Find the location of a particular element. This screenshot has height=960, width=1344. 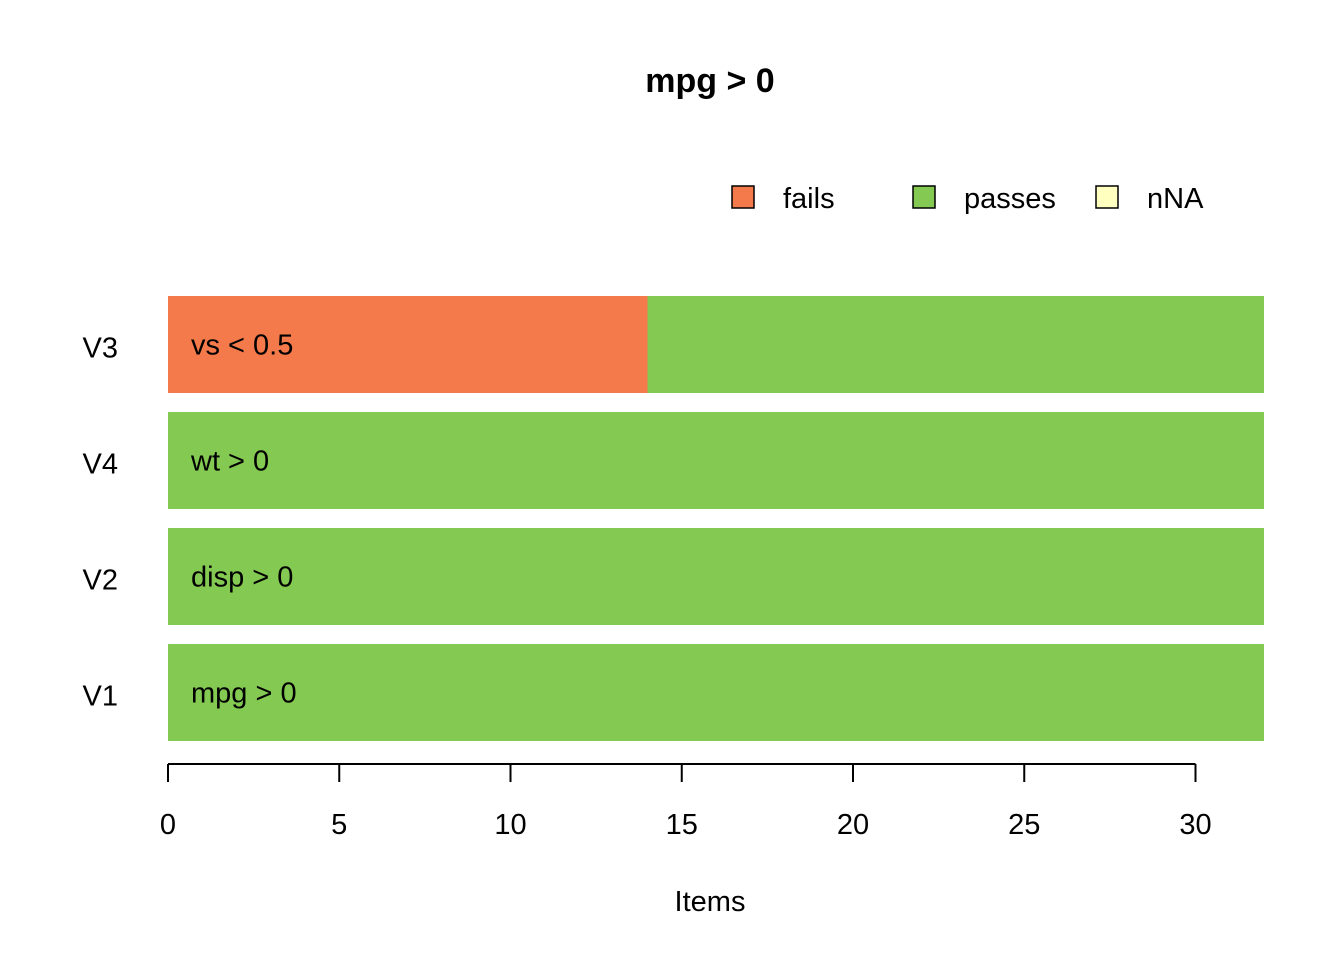

y-tick-label: V2 is located at coordinates (100, 581).